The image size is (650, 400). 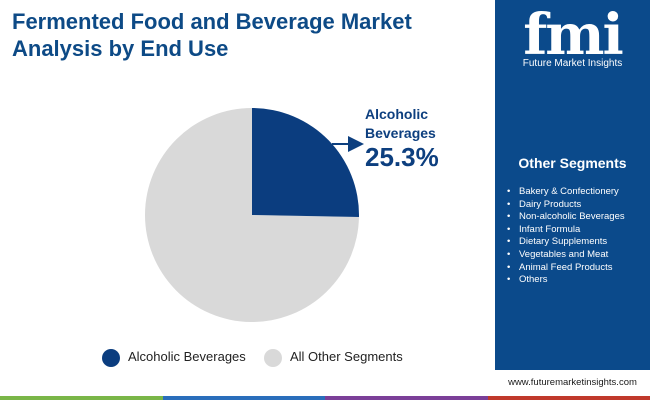 What do you see at coordinates (565, 205) in the screenshot?
I see `segment-item: Dairy Products` at bounding box center [565, 205].